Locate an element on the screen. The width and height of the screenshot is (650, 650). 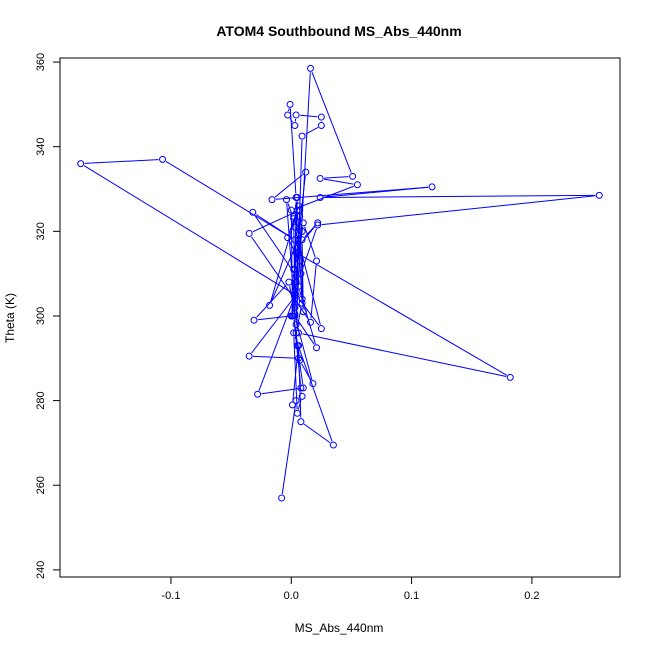
y-tick-label: 260 is located at coordinates (41, 485).